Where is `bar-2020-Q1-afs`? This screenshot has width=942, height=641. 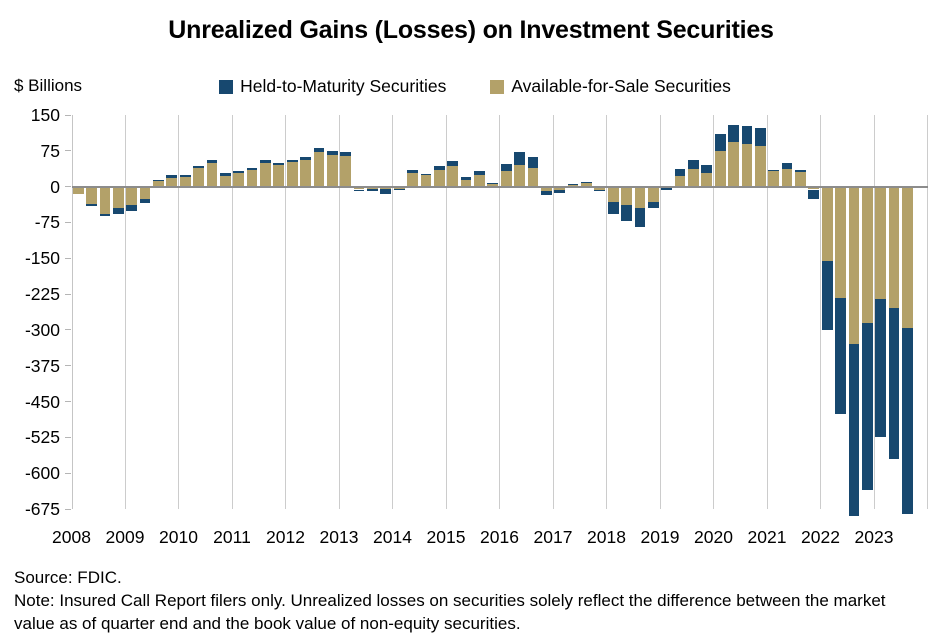 bar-2020-Q1-afs is located at coordinates (720, 168).